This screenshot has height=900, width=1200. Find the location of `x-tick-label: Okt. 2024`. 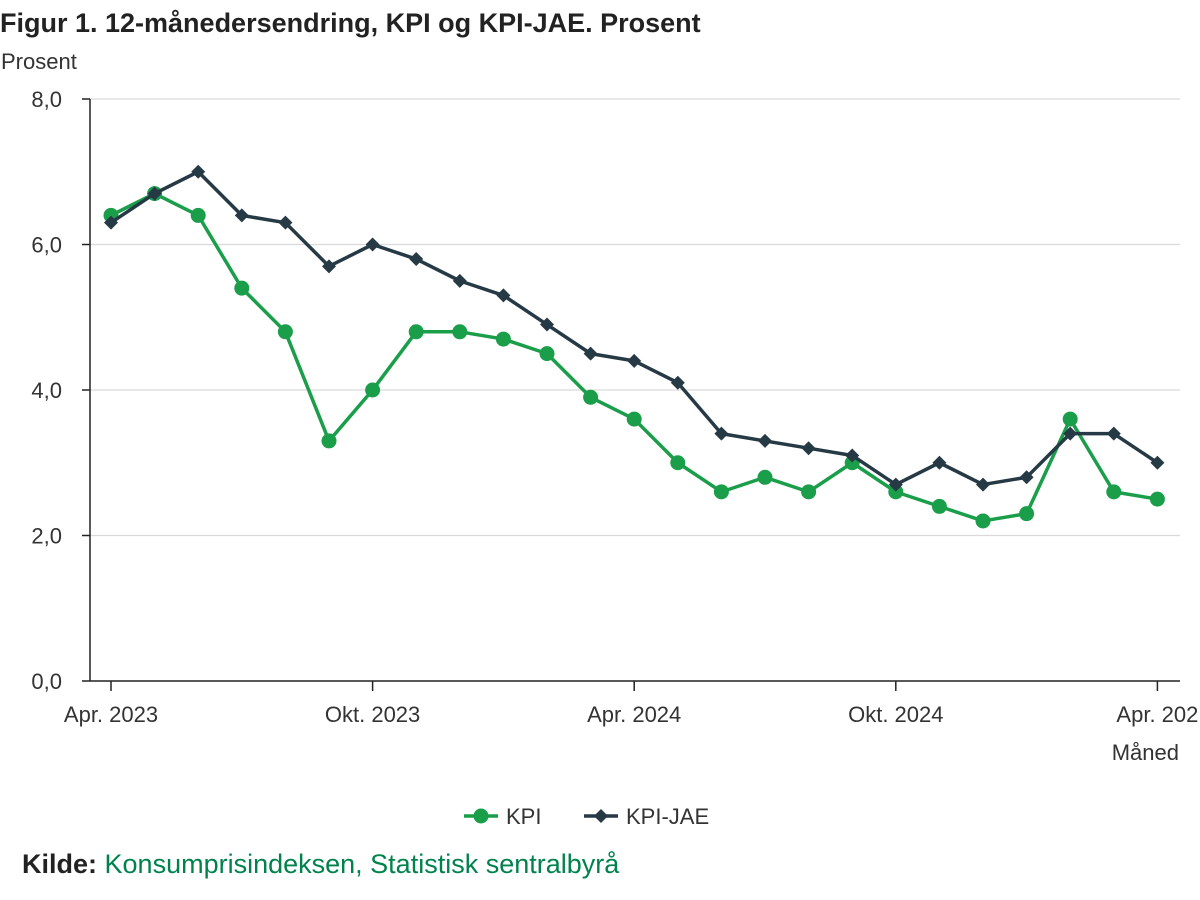

x-tick-label: Okt. 2024 is located at coordinates (895, 714).